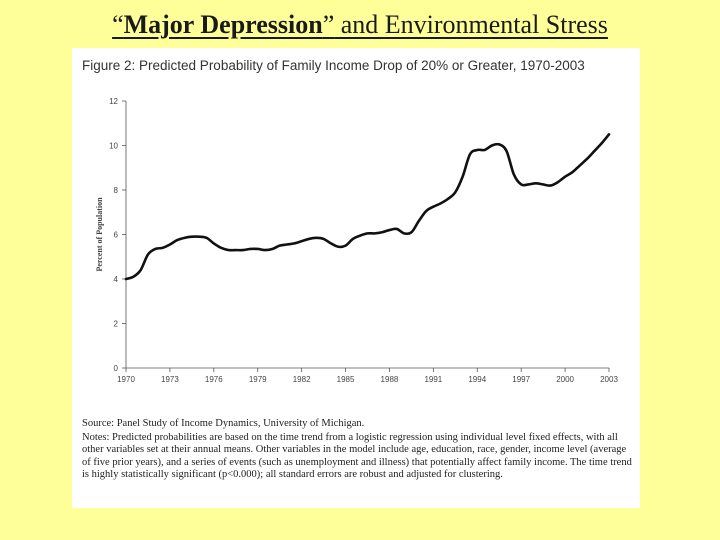  What do you see at coordinates (565, 379) in the screenshot?
I see `x-tick-label: 2000` at bounding box center [565, 379].